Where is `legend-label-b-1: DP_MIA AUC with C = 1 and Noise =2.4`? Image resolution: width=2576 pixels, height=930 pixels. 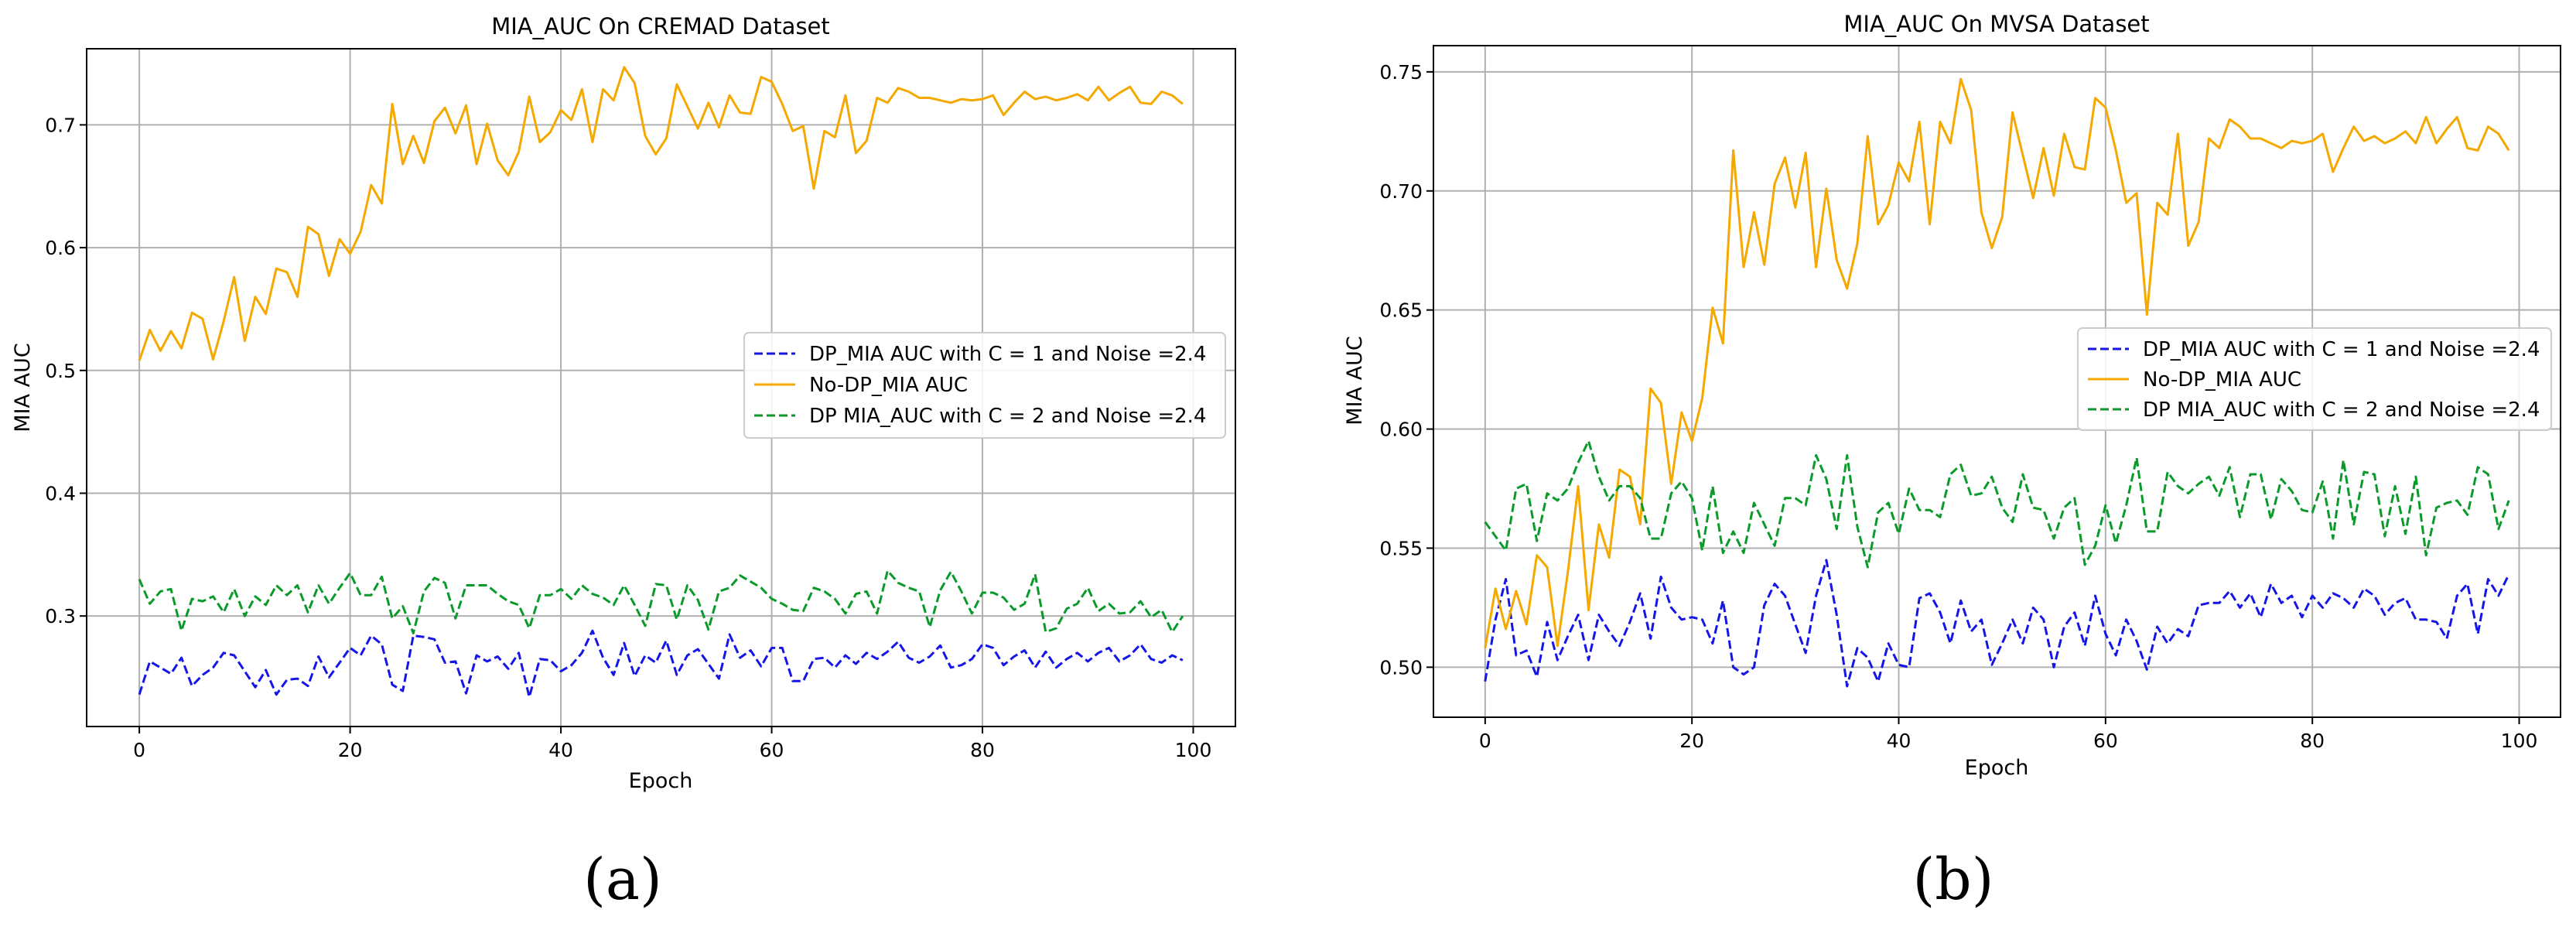
legend-label-b-1: DP_MIA AUC with C = 1 and Noise =2.4 is located at coordinates (2341, 349).